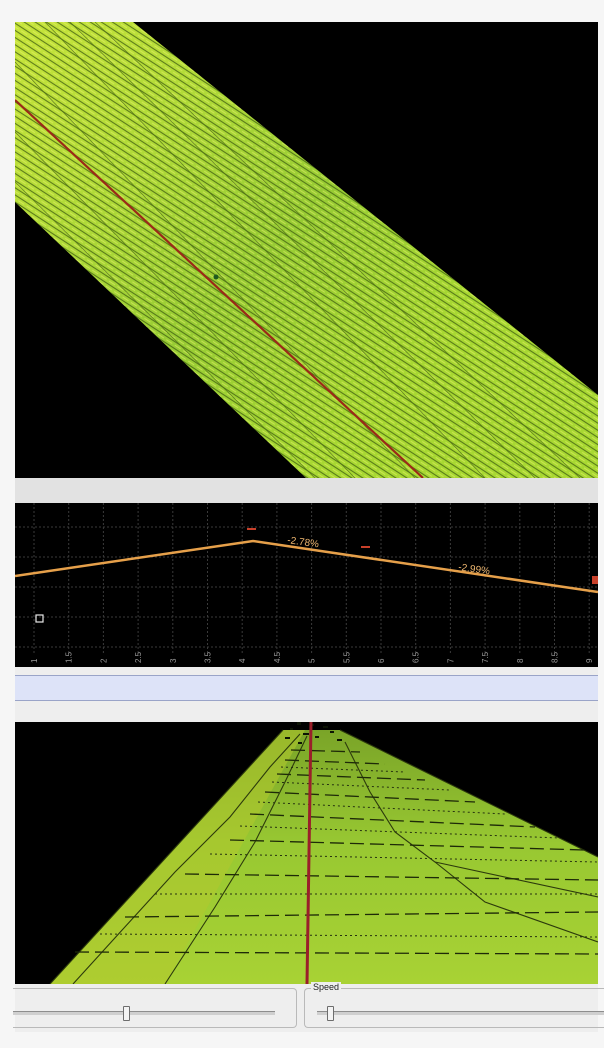 The width and height of the screenshot is (604, 1048). I want to click on profile-tick-label: 3.5, so click(208, 657).